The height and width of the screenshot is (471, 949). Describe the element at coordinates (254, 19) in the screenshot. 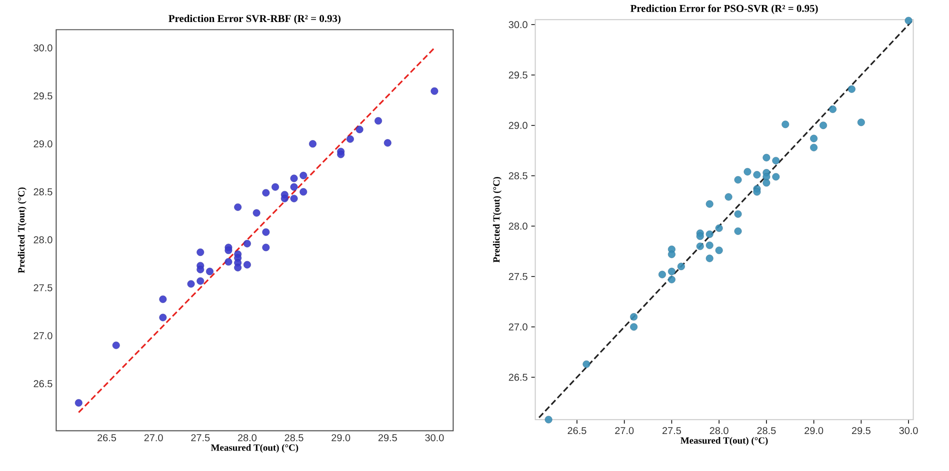

I see `chart-title: Prediction Error SVR-RBF (R² = 0.93)` at that location.